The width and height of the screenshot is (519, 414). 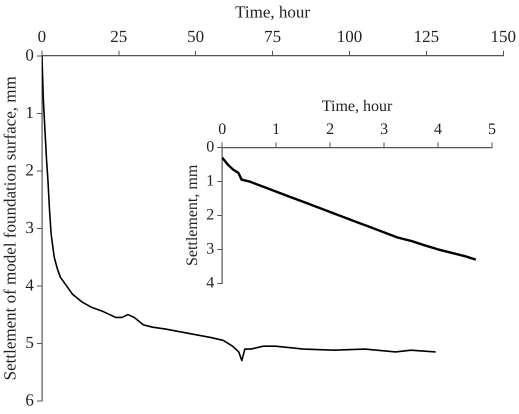 I want to click on x-tick-label: 100, so click(x=349, y=36).